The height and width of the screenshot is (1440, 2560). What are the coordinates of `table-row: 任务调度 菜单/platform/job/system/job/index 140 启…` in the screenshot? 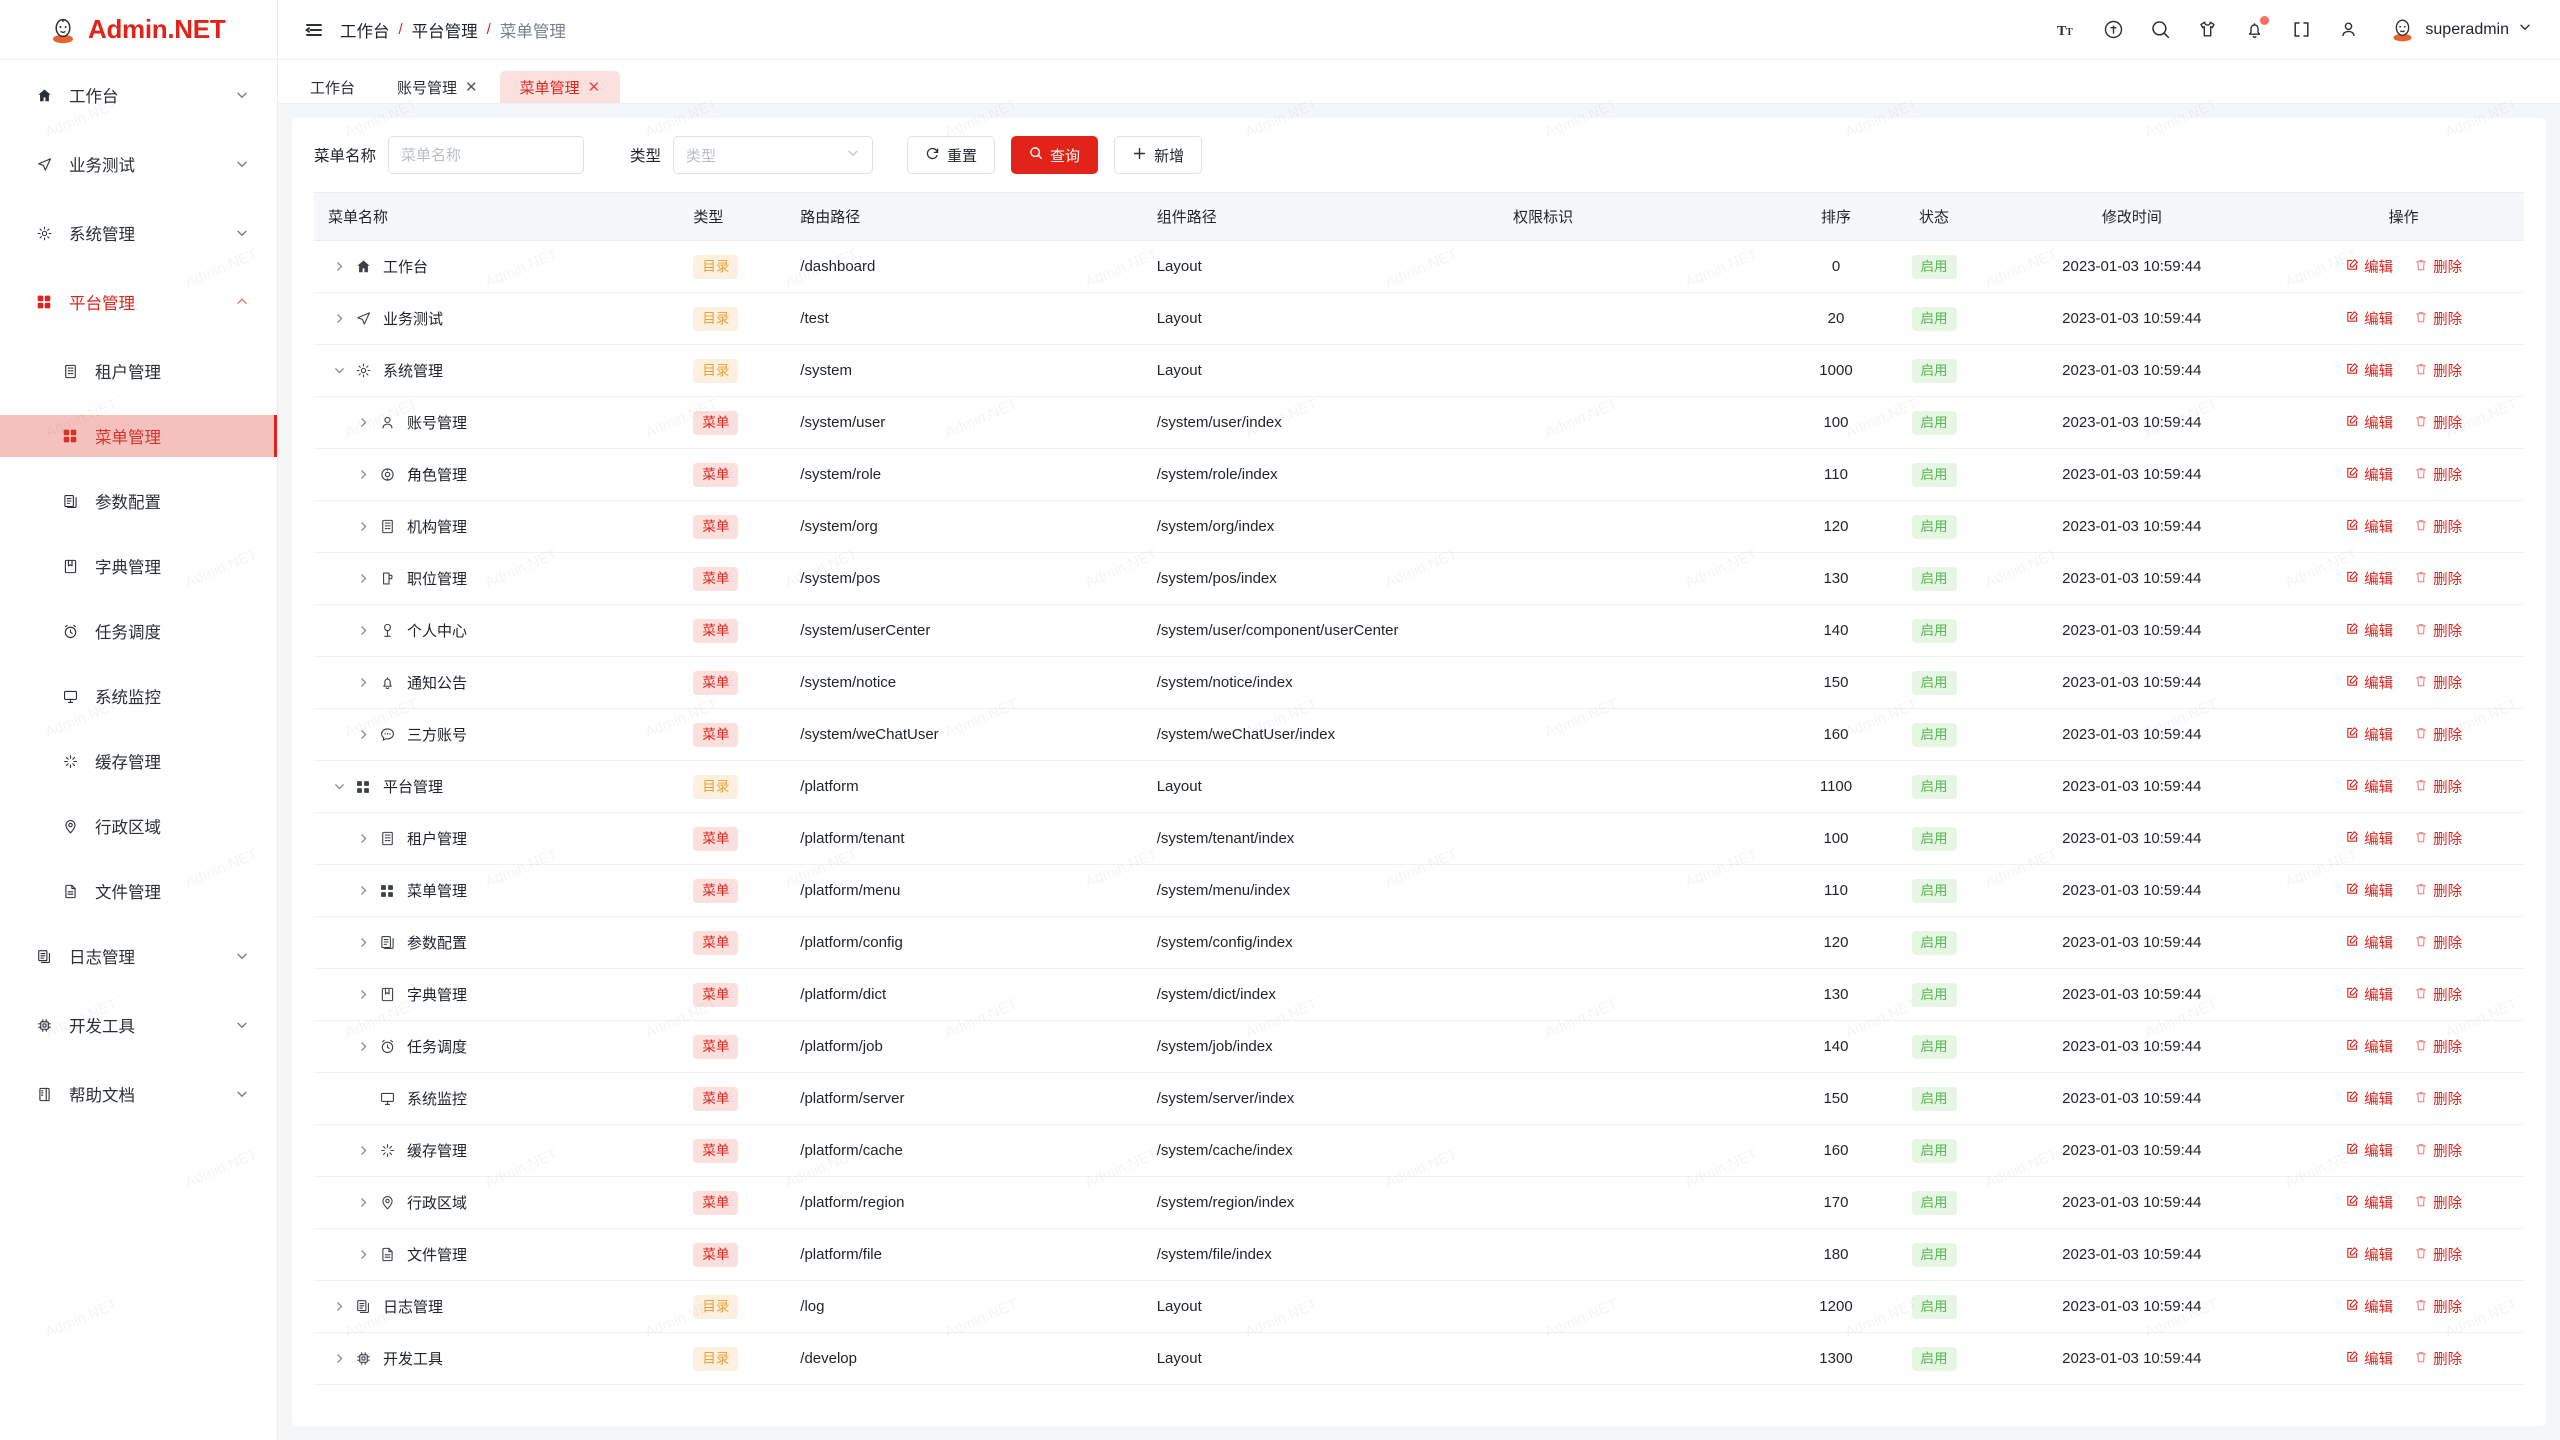 It's located at (1419, 1046).